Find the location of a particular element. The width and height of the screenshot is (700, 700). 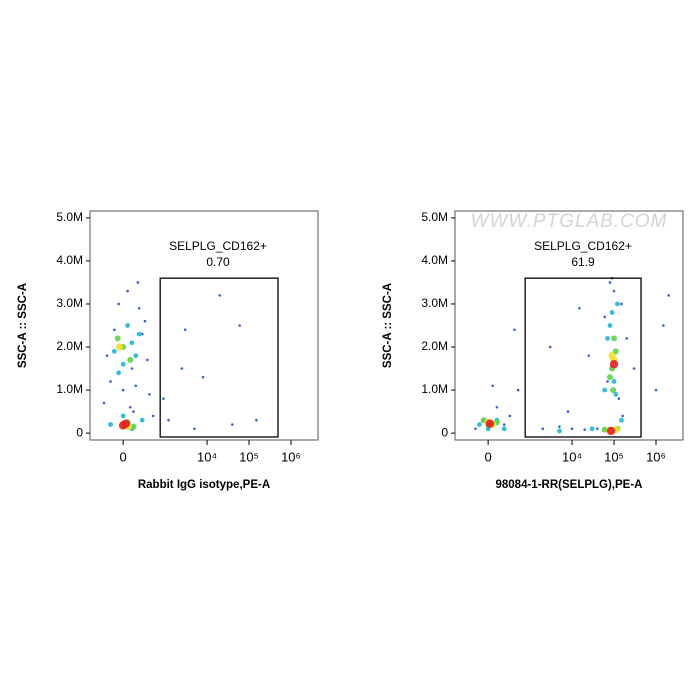

y-tick-label: 1.0M is located at coordinates (69, 389).